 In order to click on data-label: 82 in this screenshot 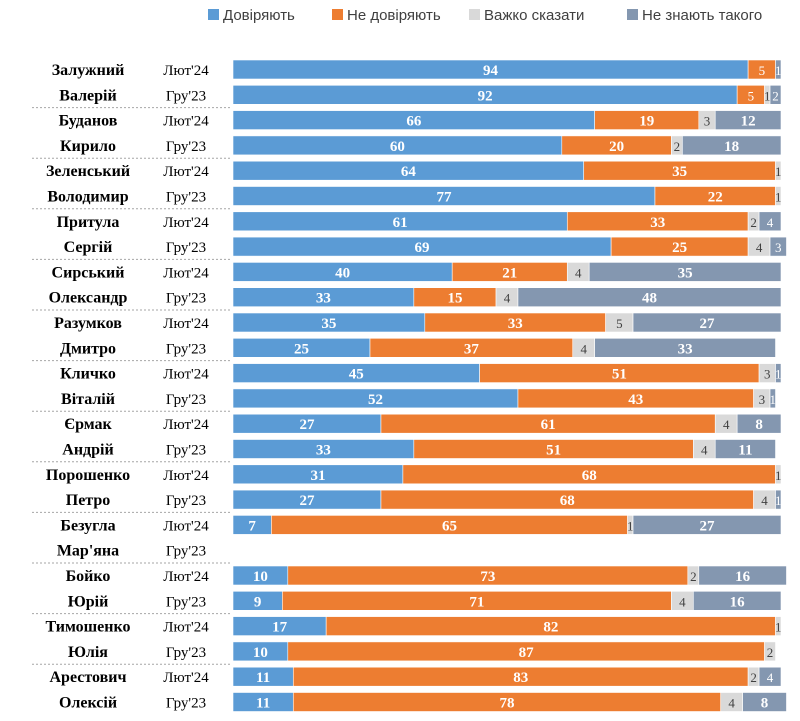, I will do `click(550, 628)`.